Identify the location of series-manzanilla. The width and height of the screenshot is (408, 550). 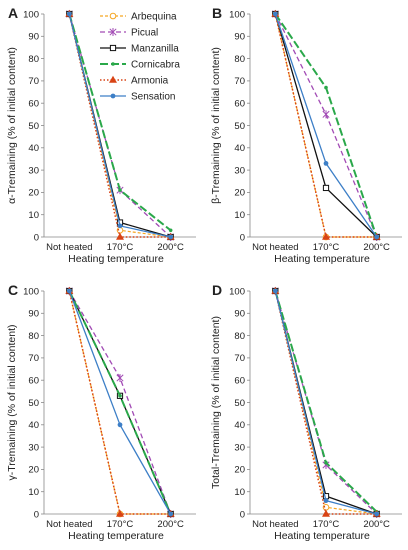
(326, 402).